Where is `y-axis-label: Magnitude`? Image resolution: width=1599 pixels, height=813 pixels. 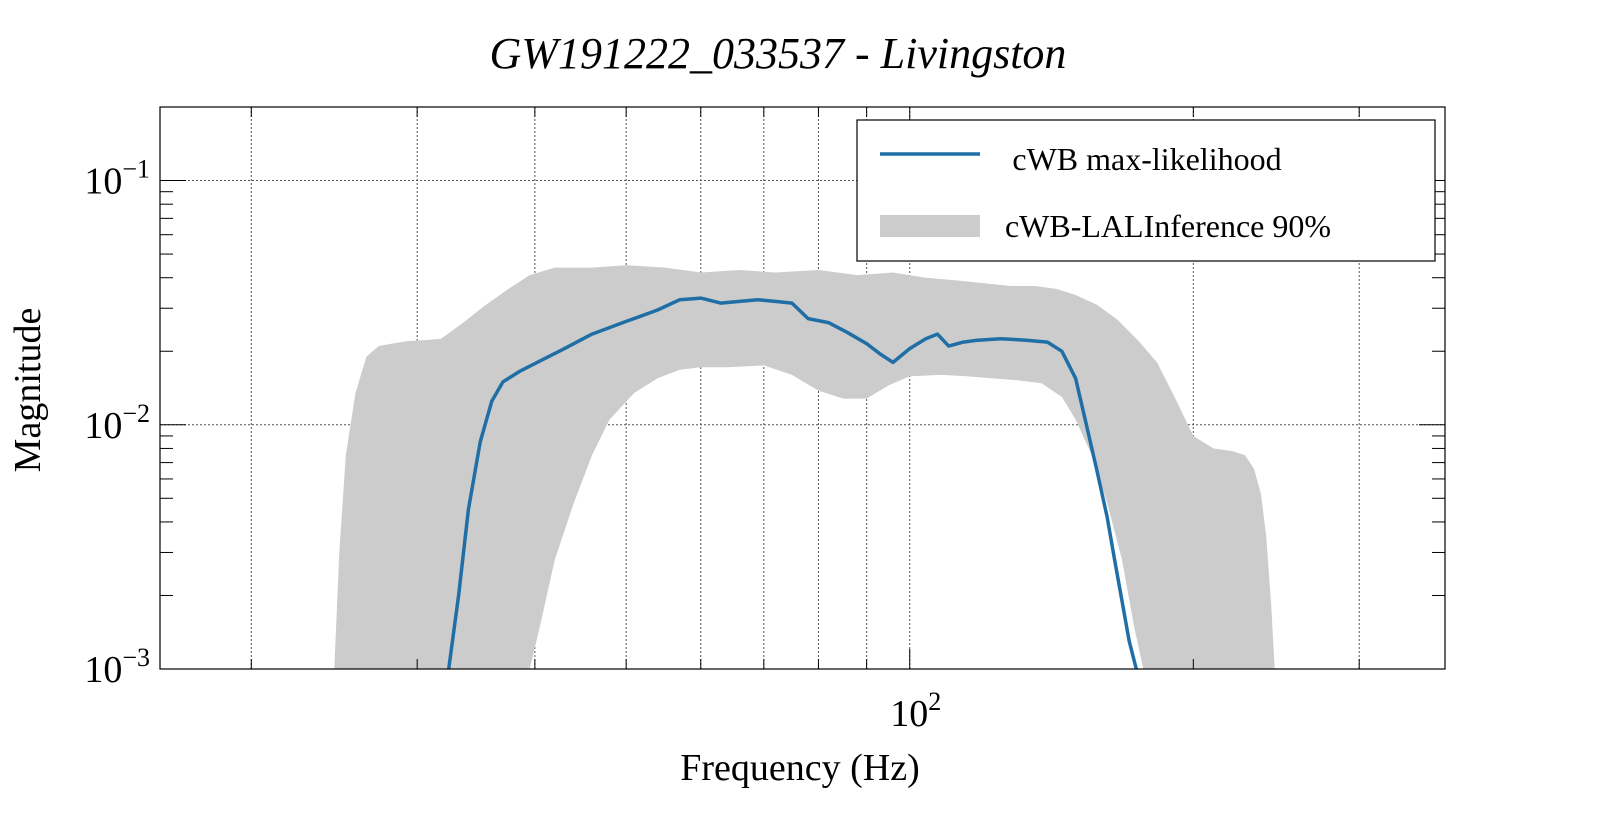
y-axis-label: Magnitude is located at coordinates (28, 390).